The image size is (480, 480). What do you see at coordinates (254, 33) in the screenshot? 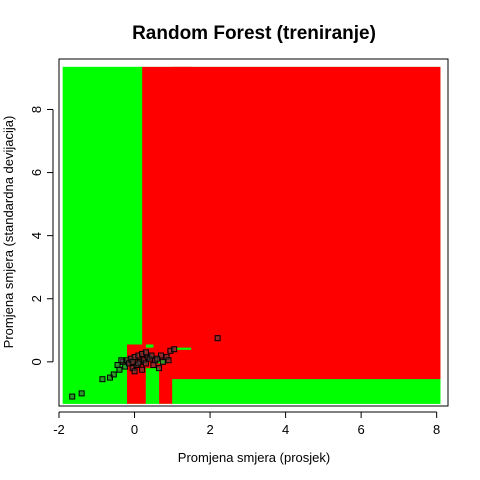
I see `chart-title: Random Forest (treniranje)` at bounding box center [254, 33].